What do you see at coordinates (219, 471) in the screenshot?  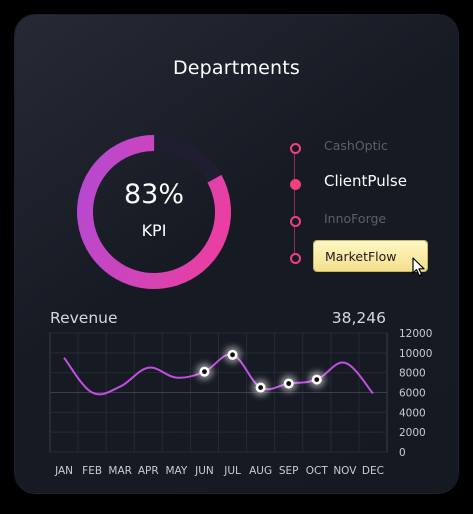 I see `x-axis-labels: JAN FEB MAR APR MAY JUN JUL AUG SEP OCT NOV DEC` at bounding box center [219, 471].